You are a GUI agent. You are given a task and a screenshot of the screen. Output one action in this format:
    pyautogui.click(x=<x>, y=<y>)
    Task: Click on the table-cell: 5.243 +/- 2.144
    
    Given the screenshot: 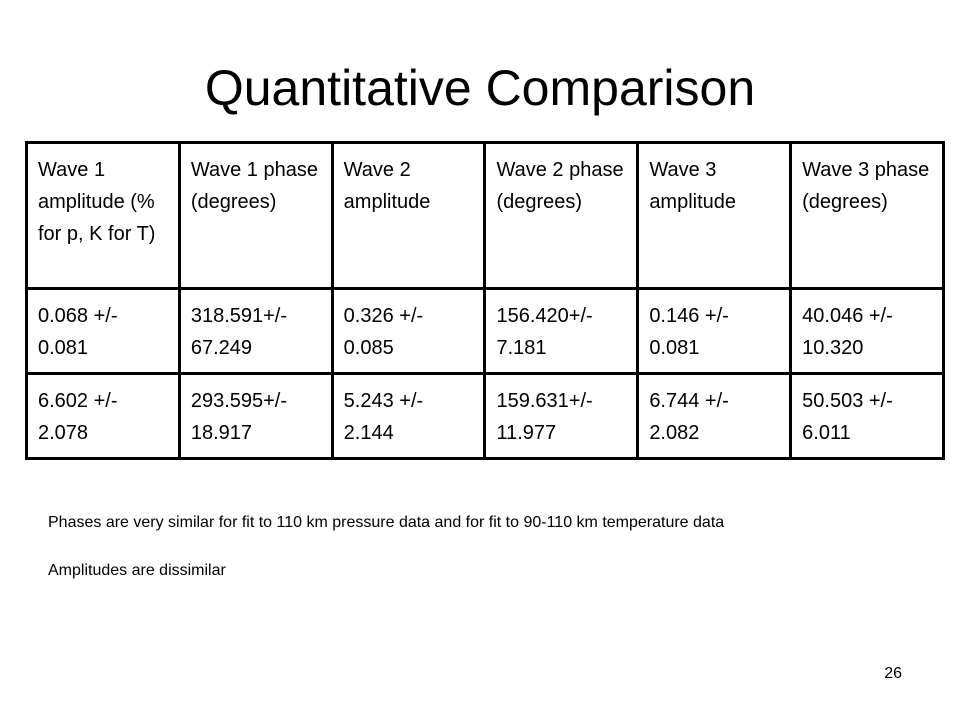 What is the action you would take?
    pyautogui.click(x=408, y=416)
    